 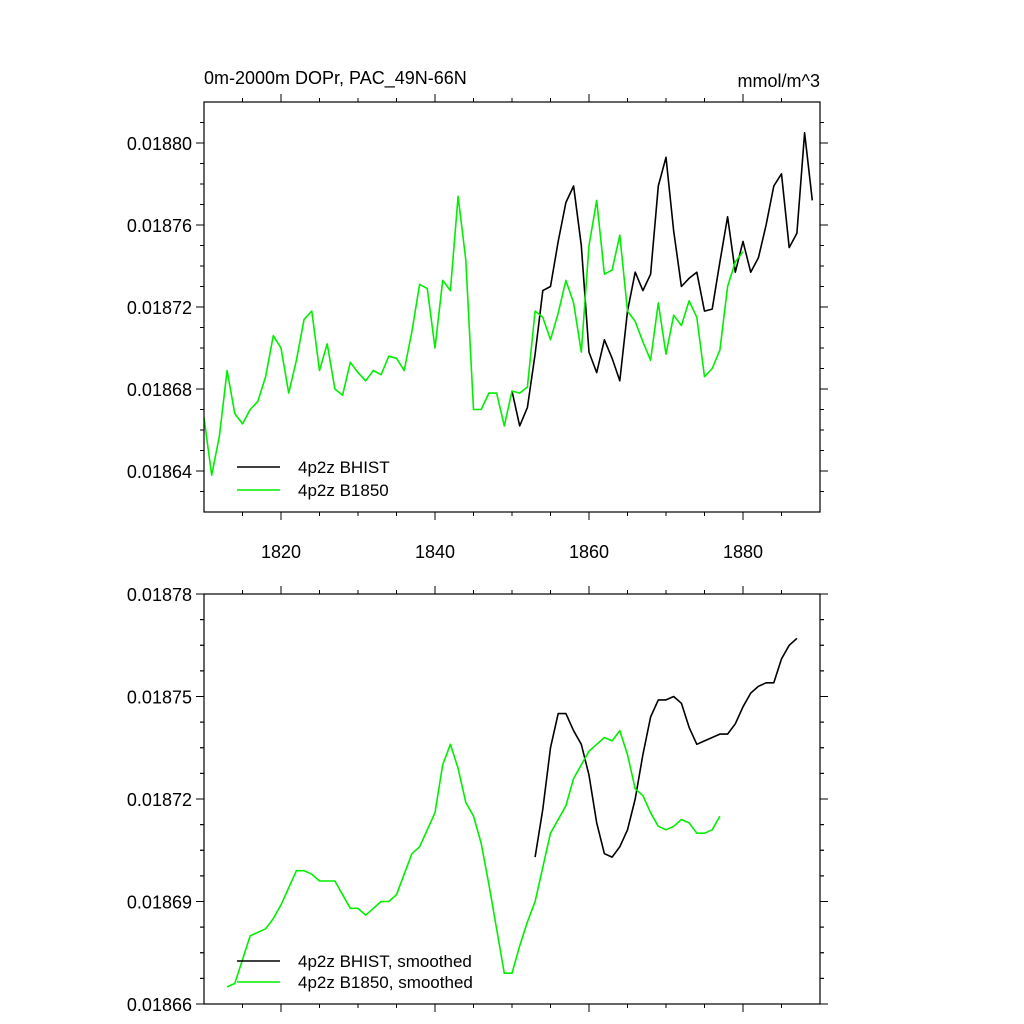 What do you see at coordinates (159, 698) in the screenshot?
I see `y-tick-label: 0.01875` at bounding box center [159, 698].